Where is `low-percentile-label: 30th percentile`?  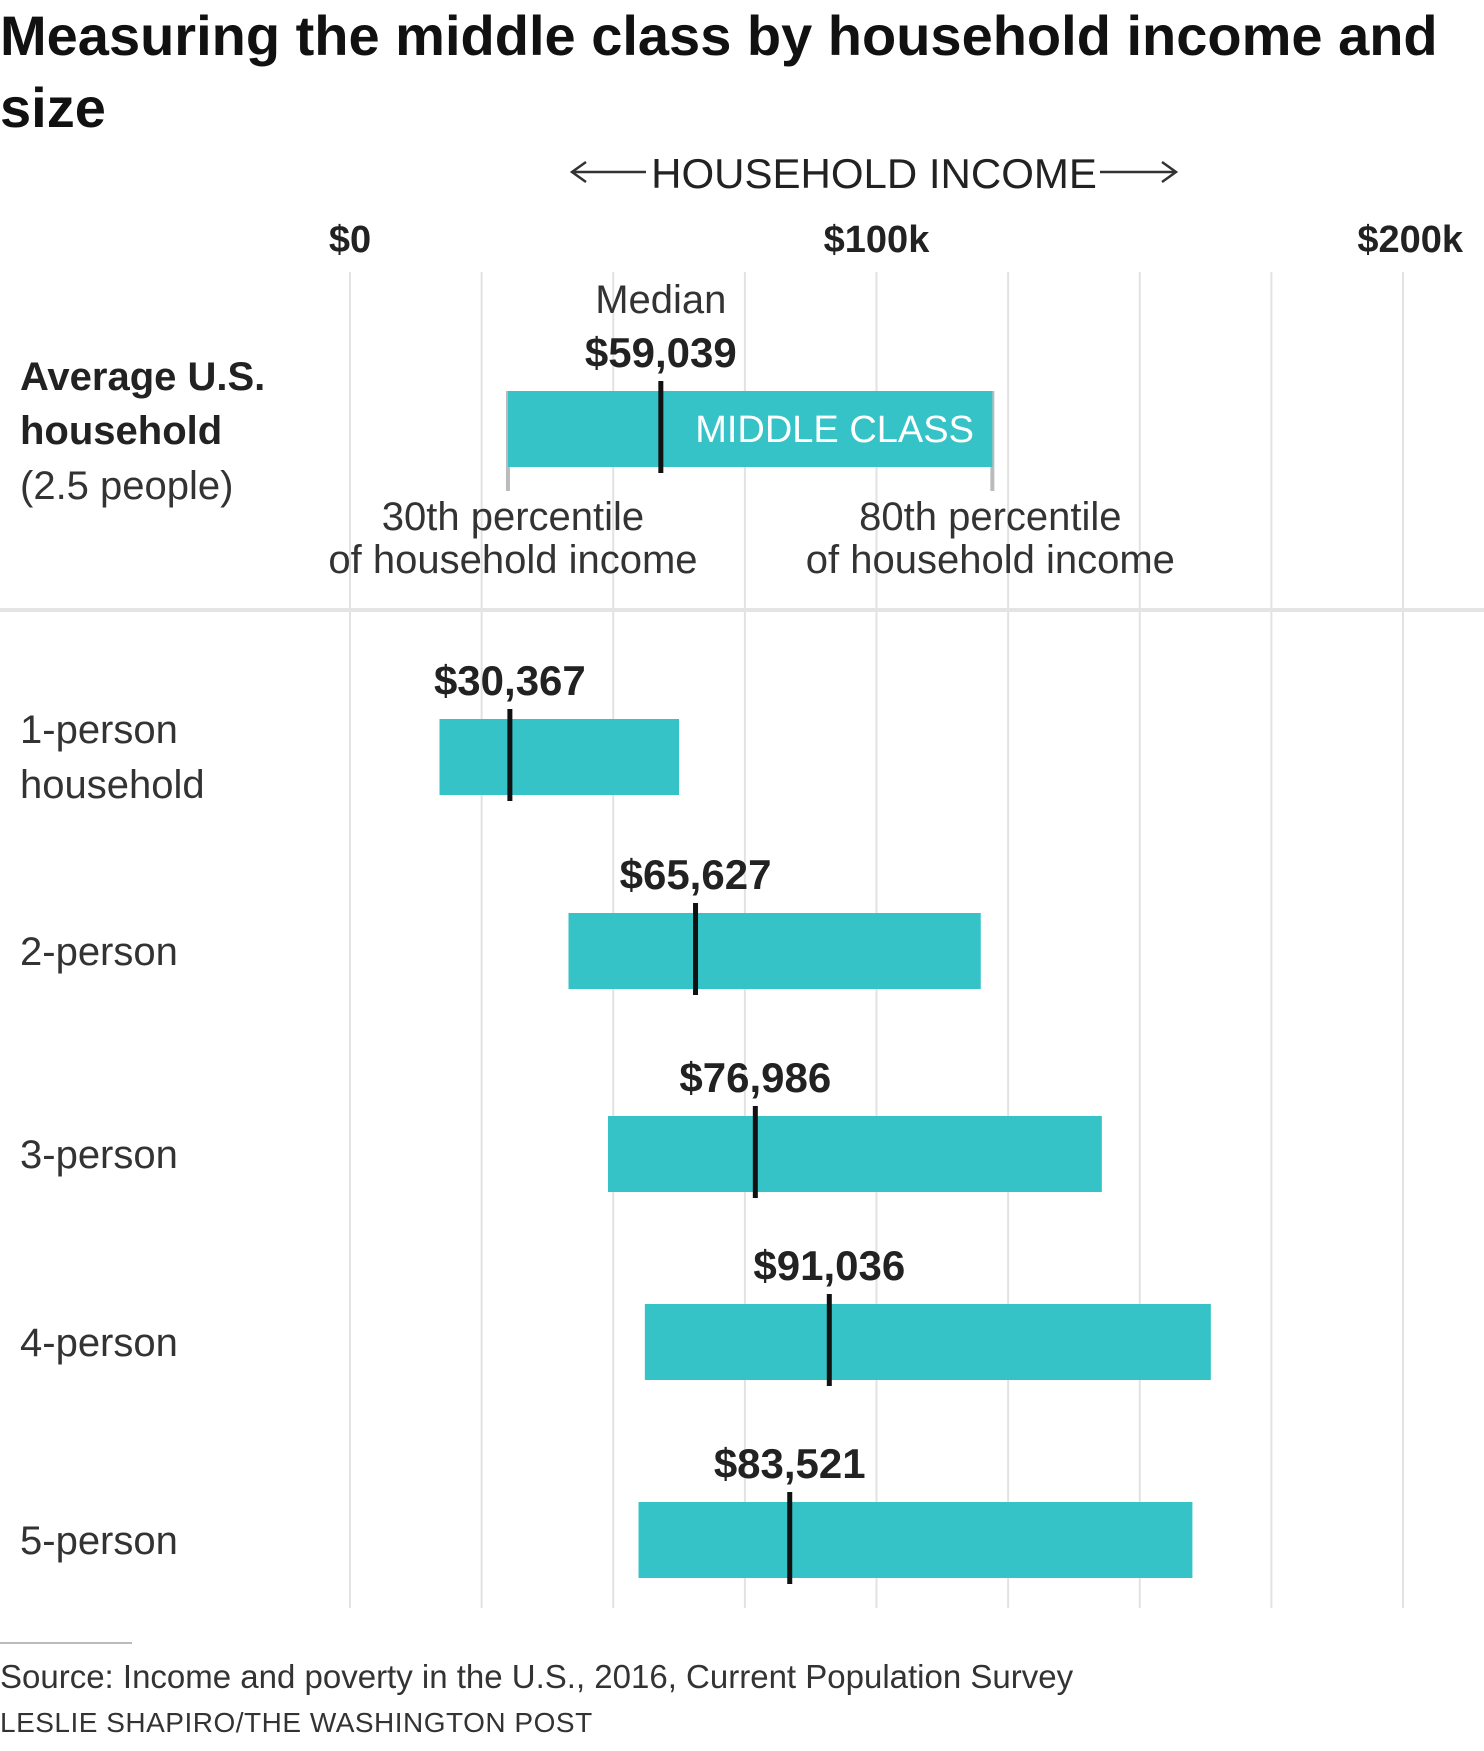
low-percentile-label: 30th percentile is located at coordinates (513, 517).